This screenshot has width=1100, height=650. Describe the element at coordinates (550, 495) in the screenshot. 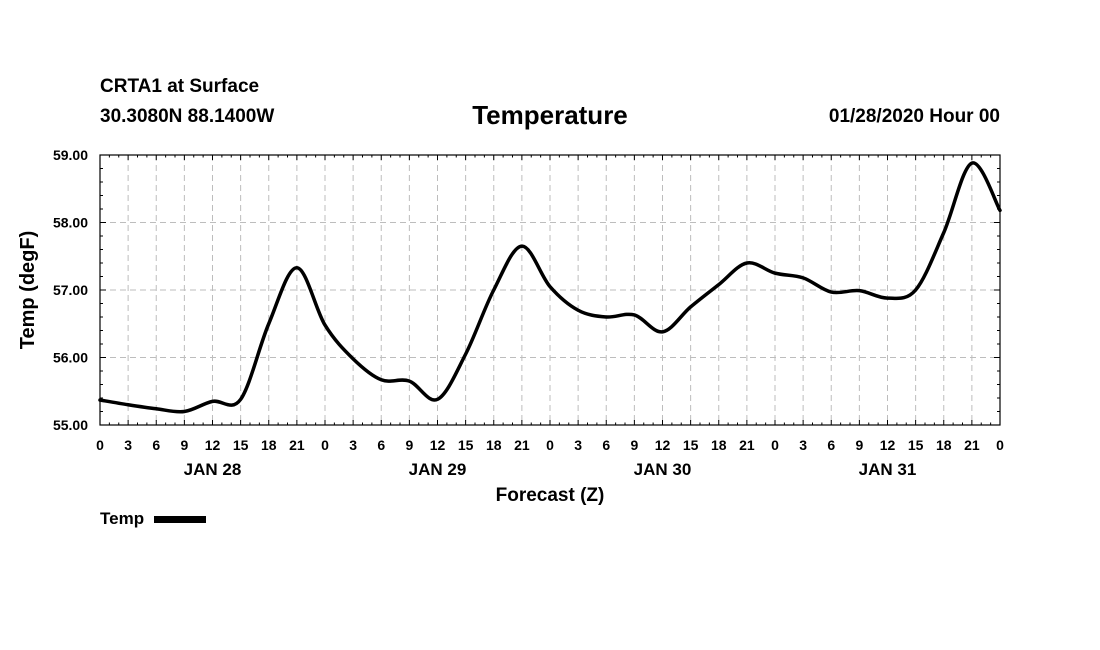

I see `x-axis-title: Forecast (Z)` at that location.